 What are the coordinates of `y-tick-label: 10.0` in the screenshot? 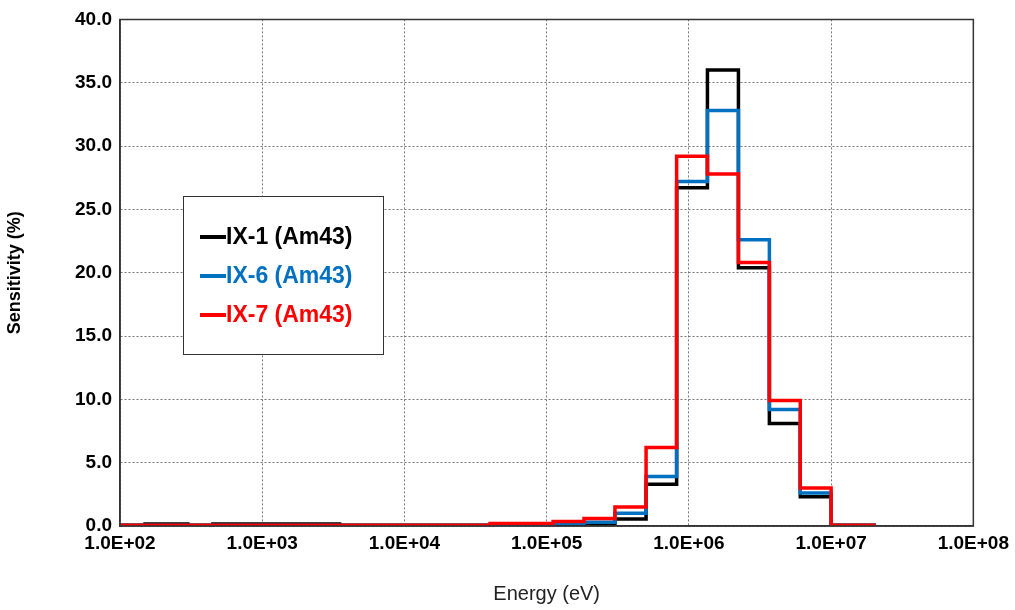 It's located at (93, 398).